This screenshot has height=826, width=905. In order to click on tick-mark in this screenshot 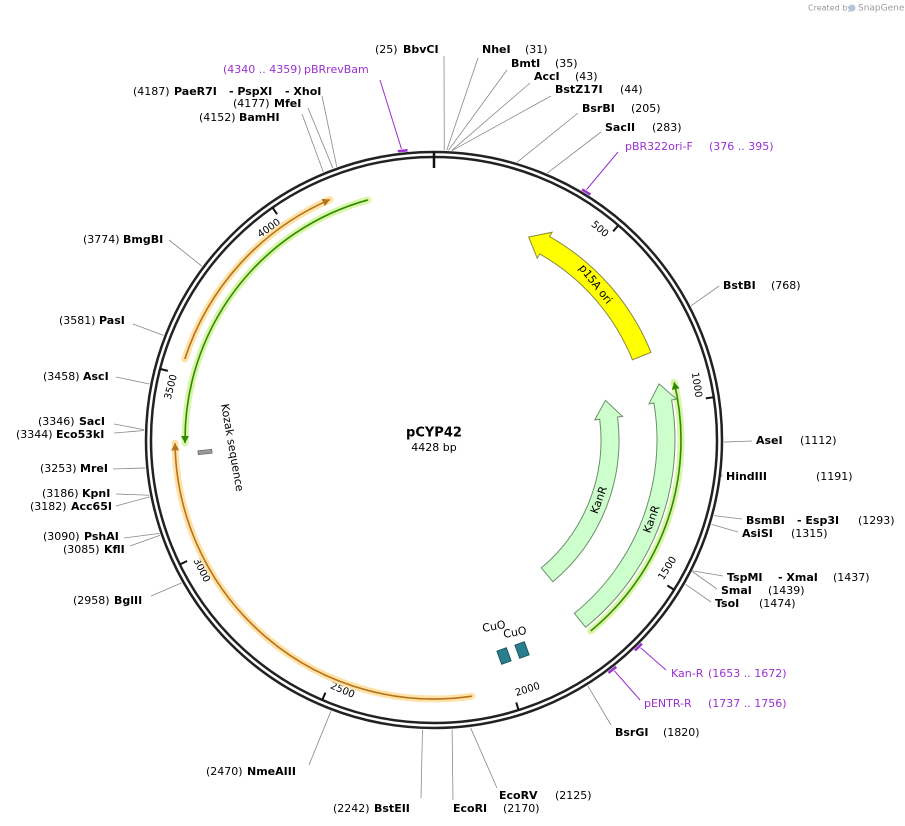, I will do `click(274, 211)`.